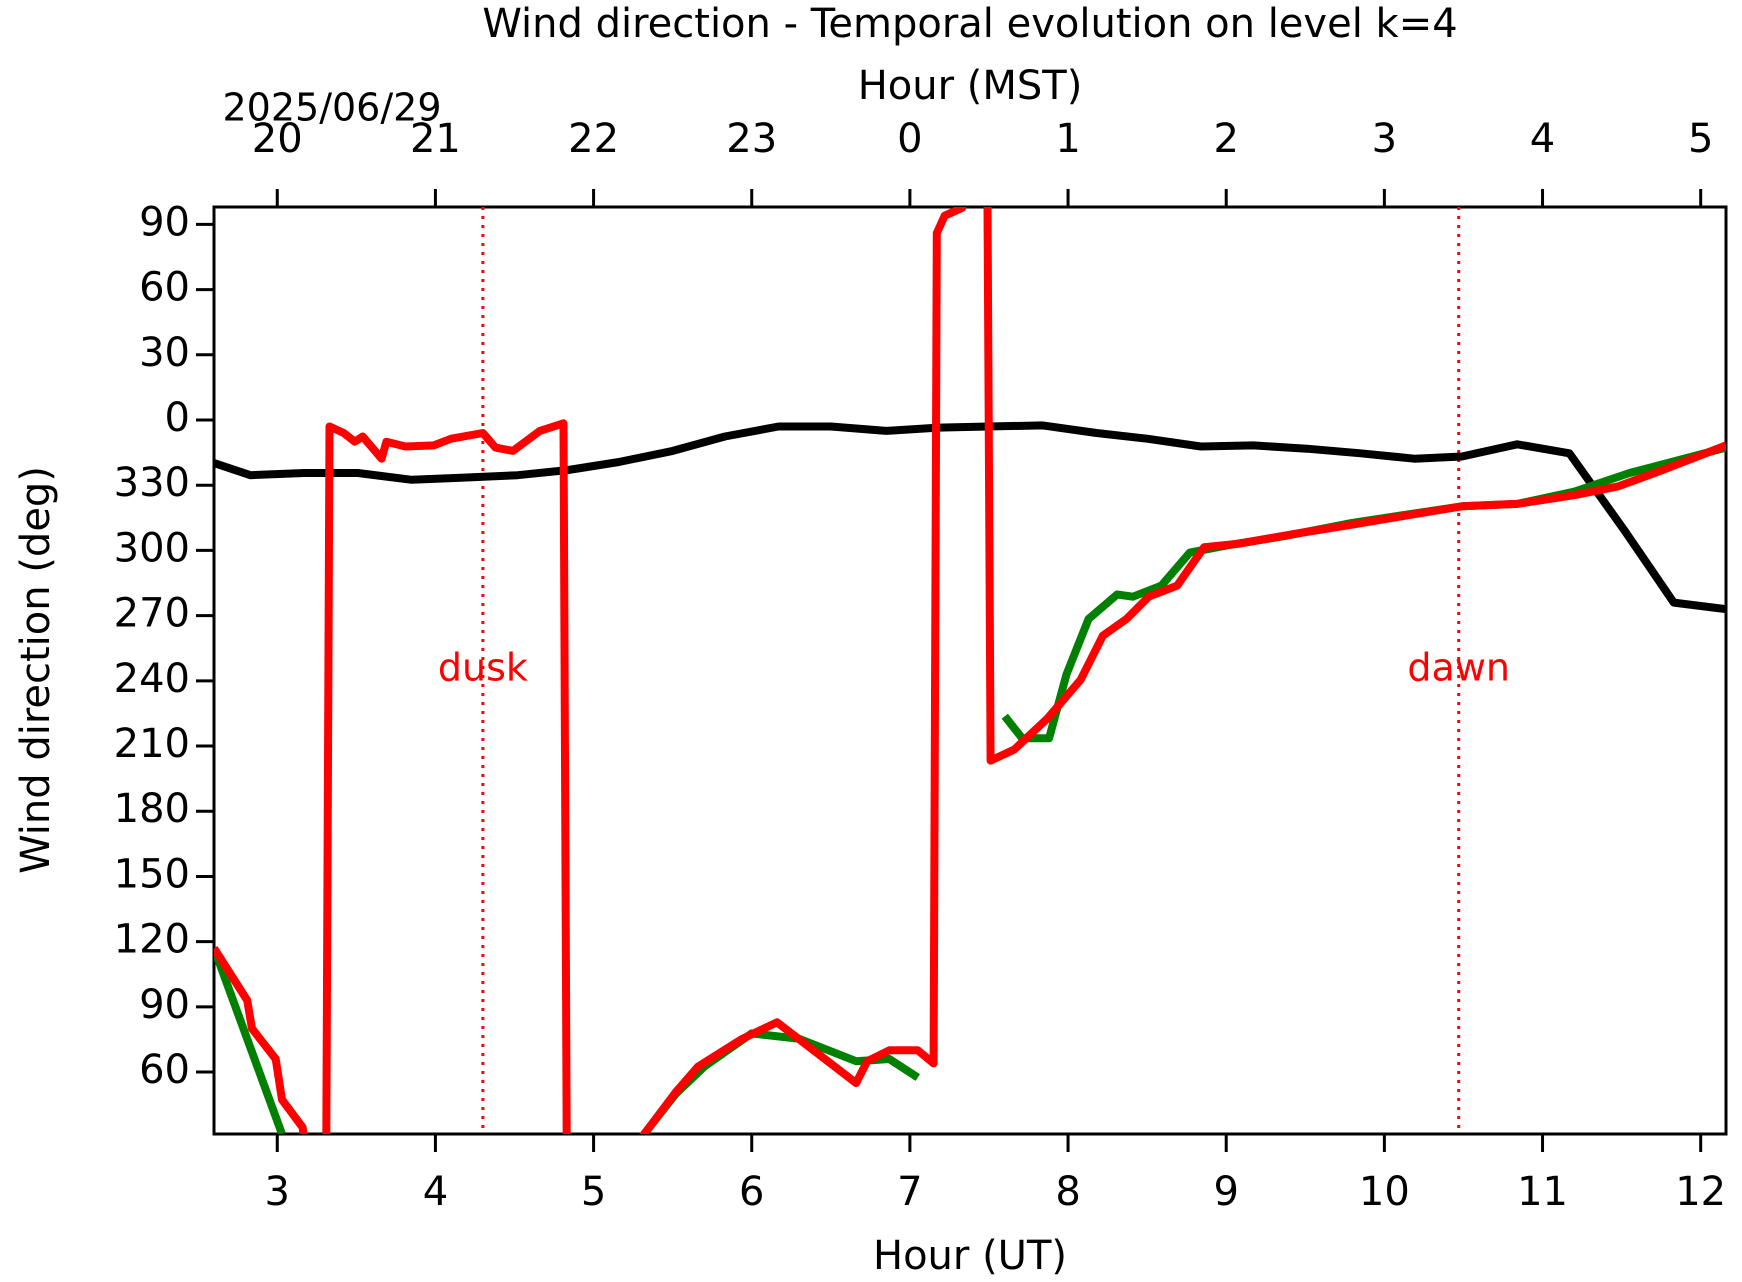 Image resolution: width=1742 pixels, height=1282 pixels. Describe the element at coordinates (277, 139) in the screenshot. I see `top-x-tick-label: 20` at that location.